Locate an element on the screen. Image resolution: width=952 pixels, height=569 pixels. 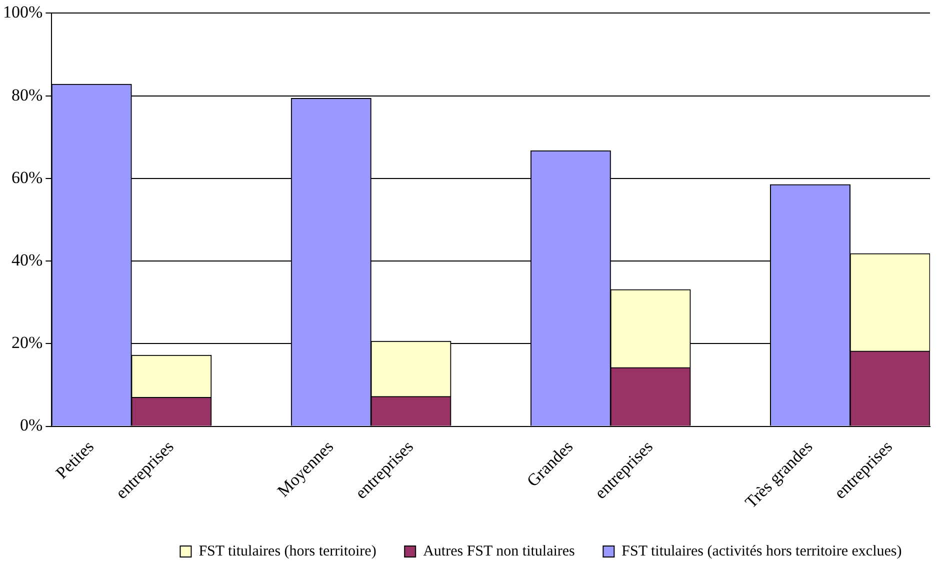
y-tick-label: 20% is located at coordinates (27, 342).